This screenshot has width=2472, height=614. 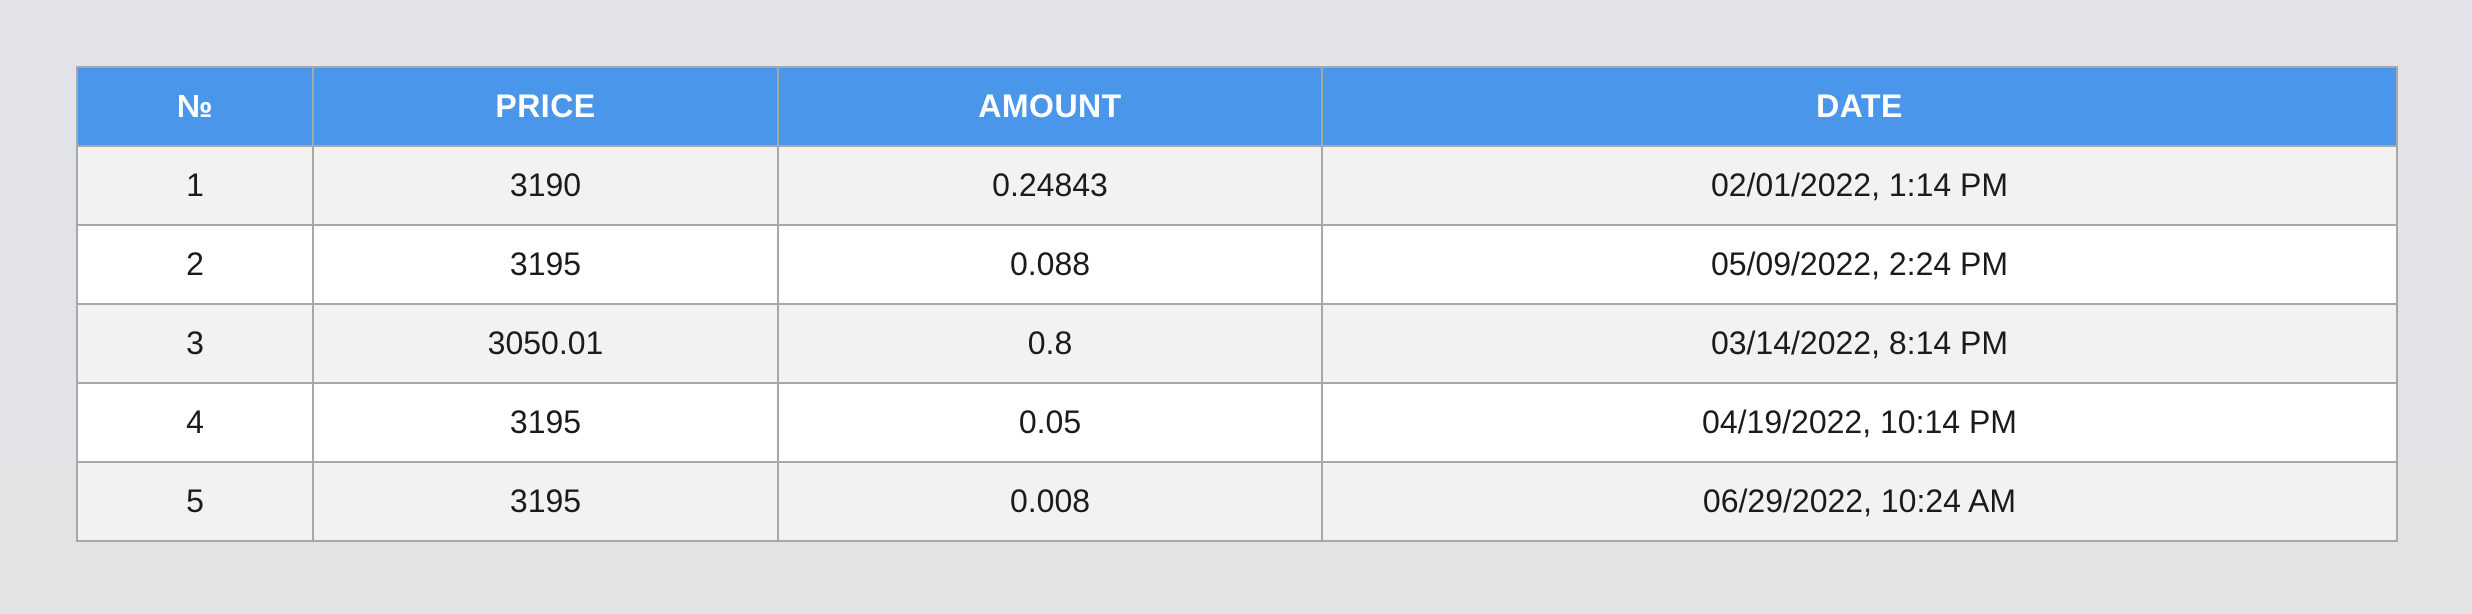 What do you see at coordinates (1050, 343) in the screenshot?
I see `cell-amount: 0.8` at bounding box center [1050, 343].